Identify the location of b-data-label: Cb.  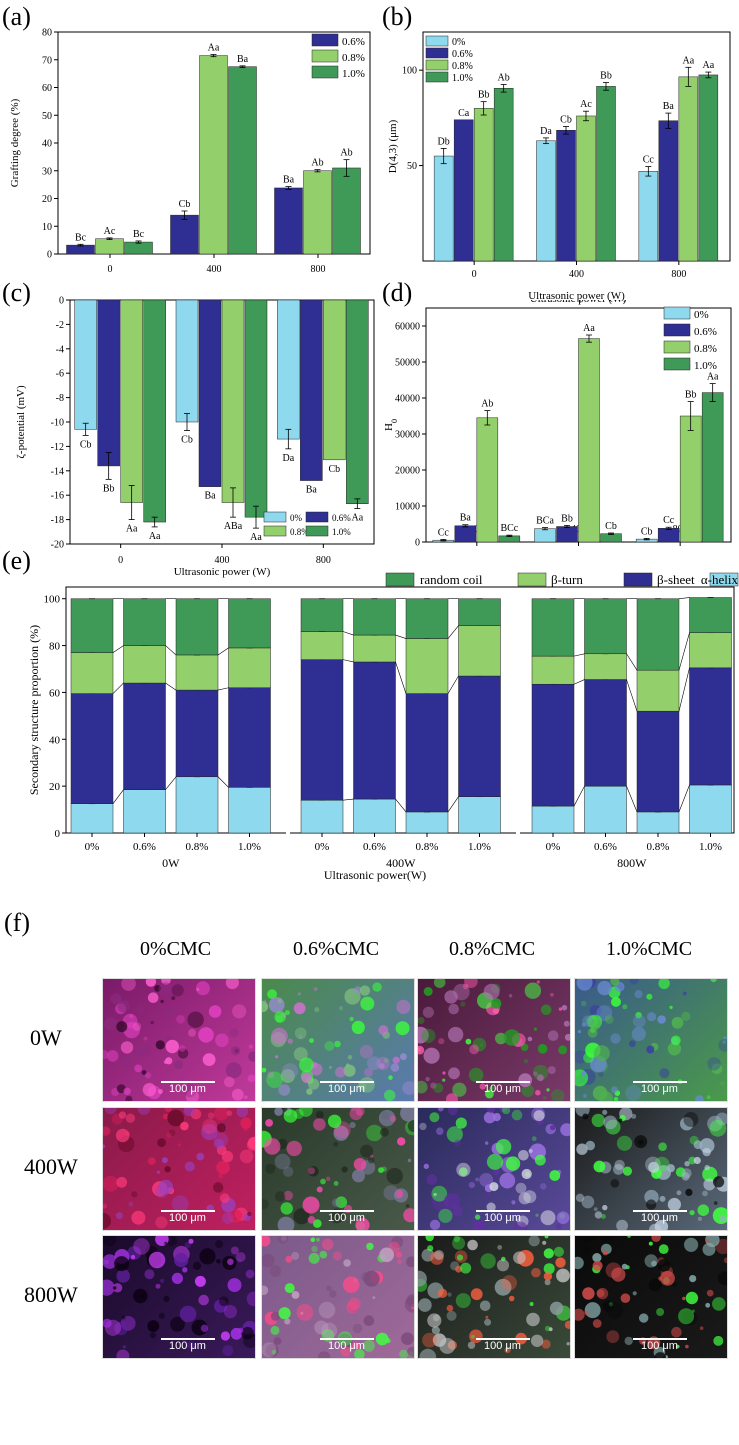
(566, 119).